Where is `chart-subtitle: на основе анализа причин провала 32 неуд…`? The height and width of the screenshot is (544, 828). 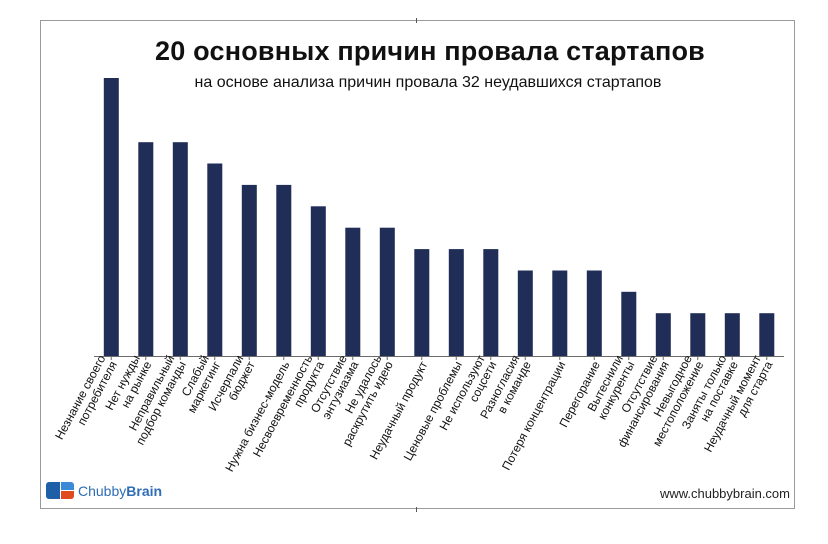
chart-subtitle: на основе анализа причин провала 32 неуд… is located at coordinates (428, 82).